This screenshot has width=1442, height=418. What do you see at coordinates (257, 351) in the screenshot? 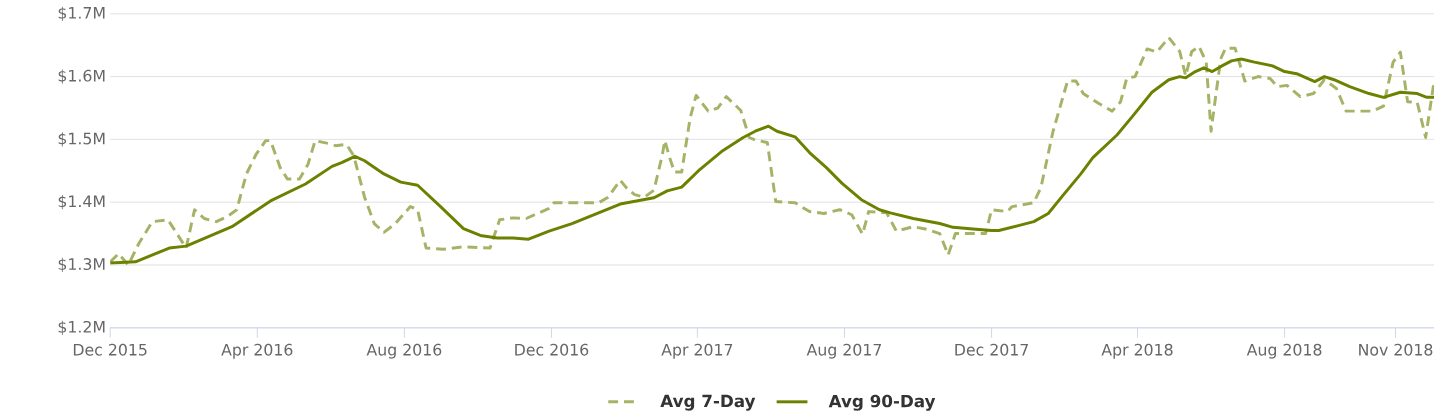
I see `x-tick-label: Apr 2016` at bounding box center [257, 351].